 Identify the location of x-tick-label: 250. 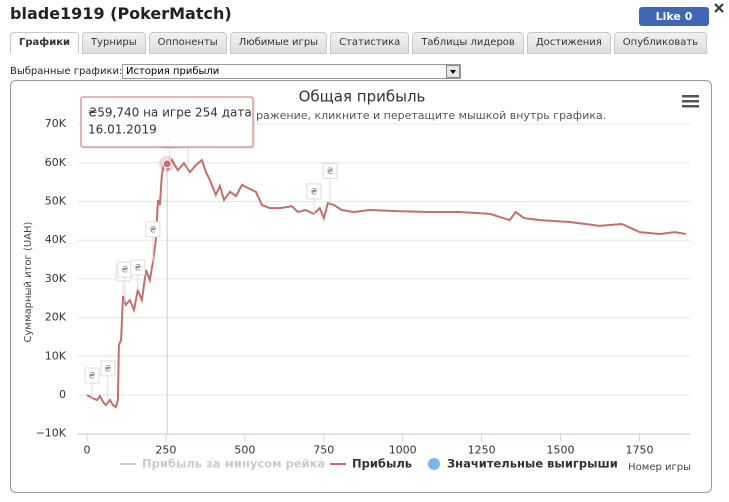
(165, 450).